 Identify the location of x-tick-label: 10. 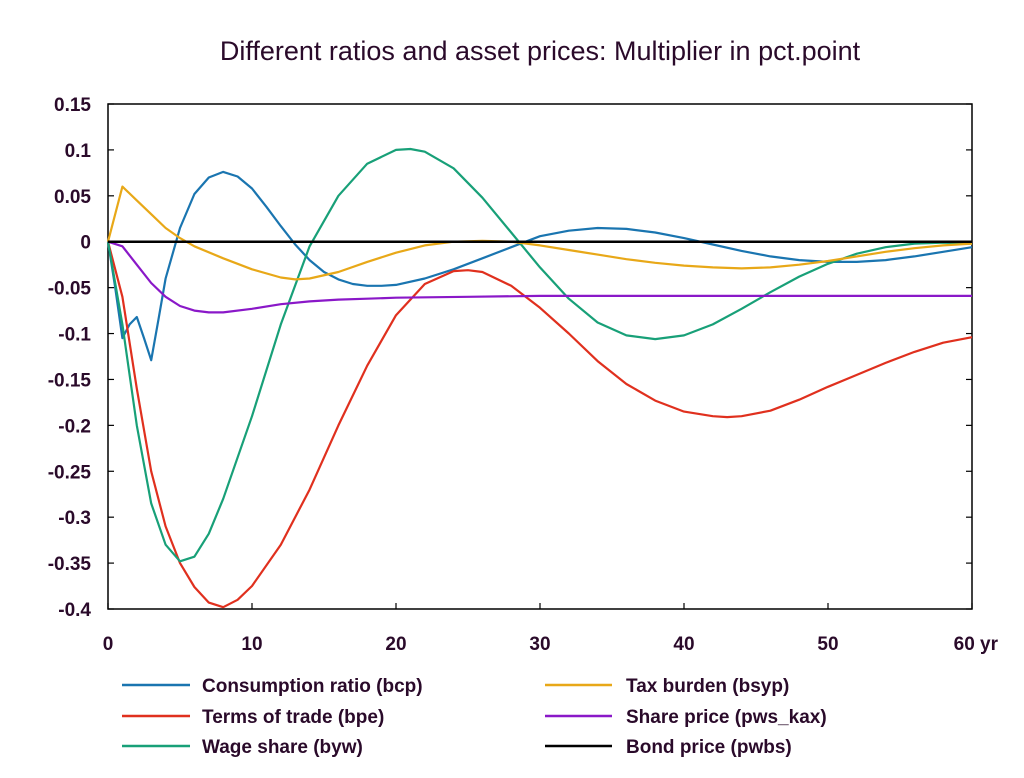
(251, 644).